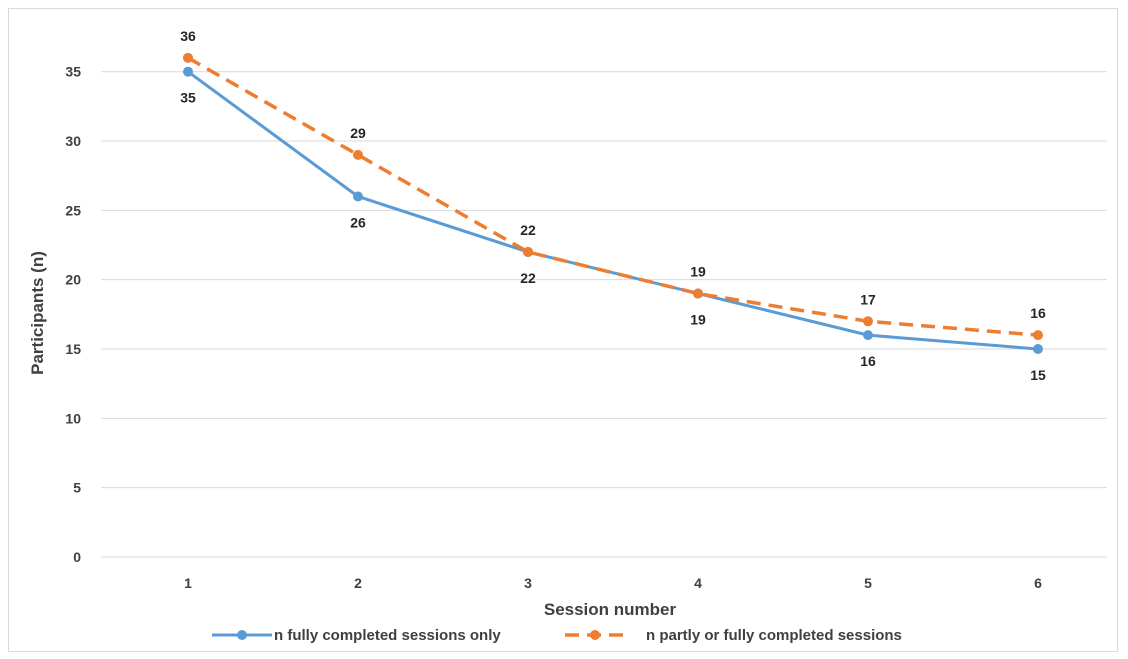 This screenshot has width=1128, height=659. Describe the element at coordinates (188, 98) in the screenshot. I see `data-label: 35` at that location.